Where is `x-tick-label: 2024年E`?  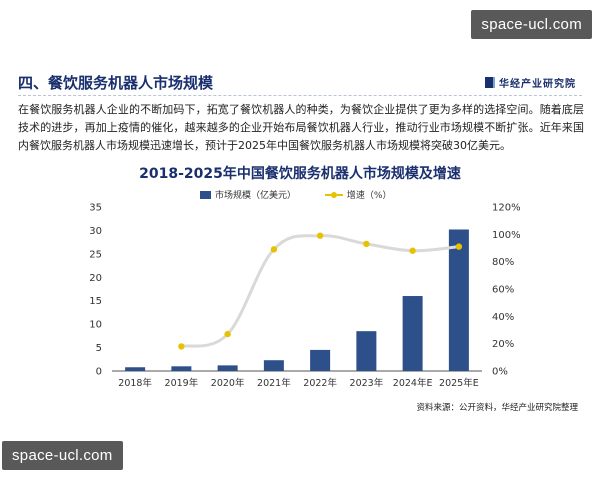
x-tick-label: 2024年E is located at coordinates (413, 383).